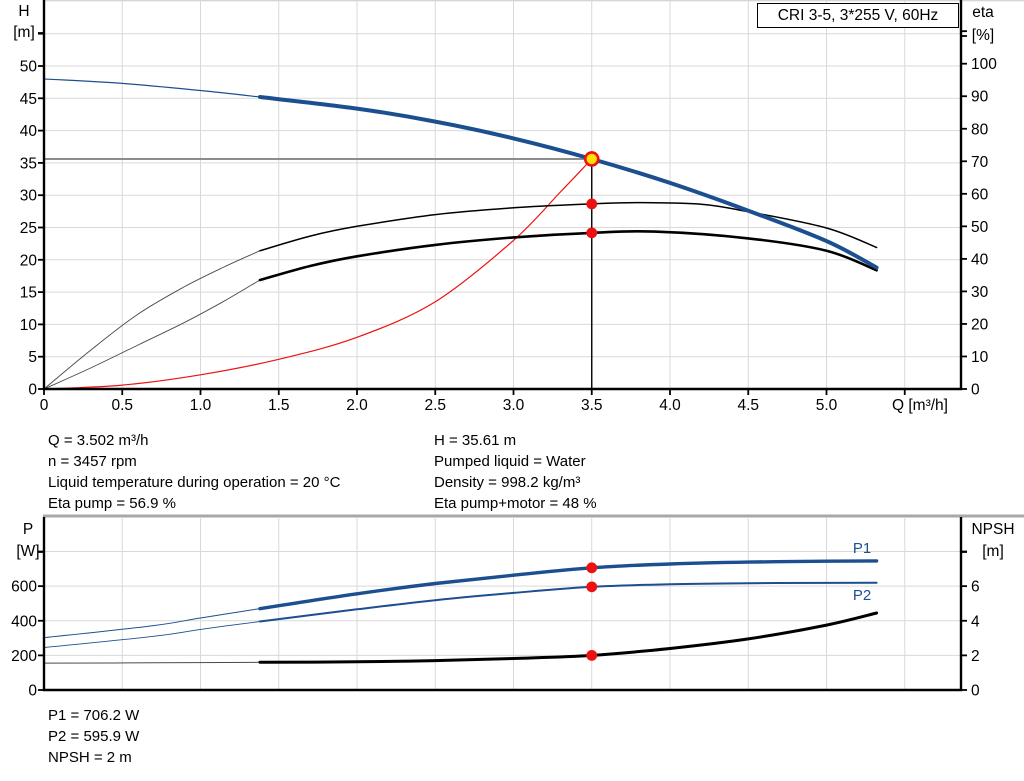 The width and height of the screenshot is (1024, 781). What do you see at coordinates (515, 540) in the screenshot?
I see `axis-name-labels: P [W] NPSH [m]` at bounding box center [515, 540].